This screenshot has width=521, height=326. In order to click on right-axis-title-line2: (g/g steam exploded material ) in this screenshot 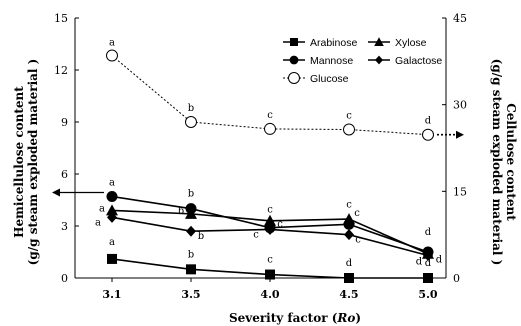, I will do `click(497, 162)`.